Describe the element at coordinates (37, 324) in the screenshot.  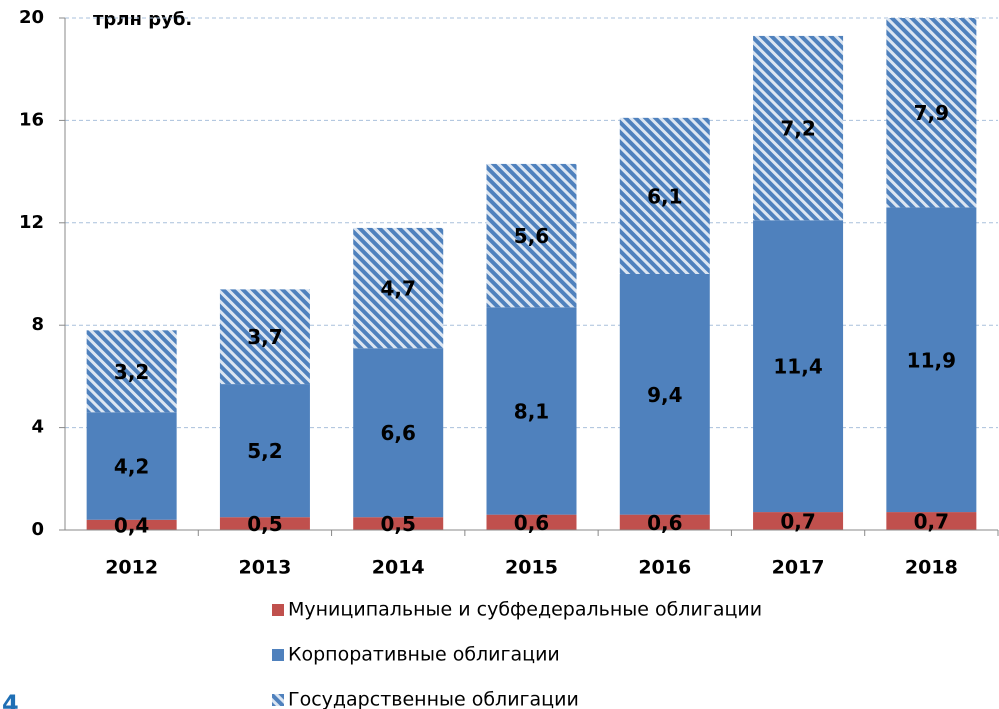
I see `y-tick-label: 8` at that location.